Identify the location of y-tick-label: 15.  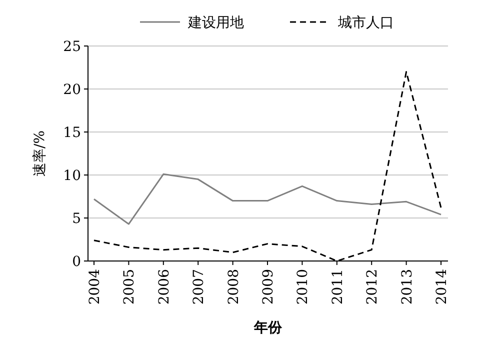
(72, 133).